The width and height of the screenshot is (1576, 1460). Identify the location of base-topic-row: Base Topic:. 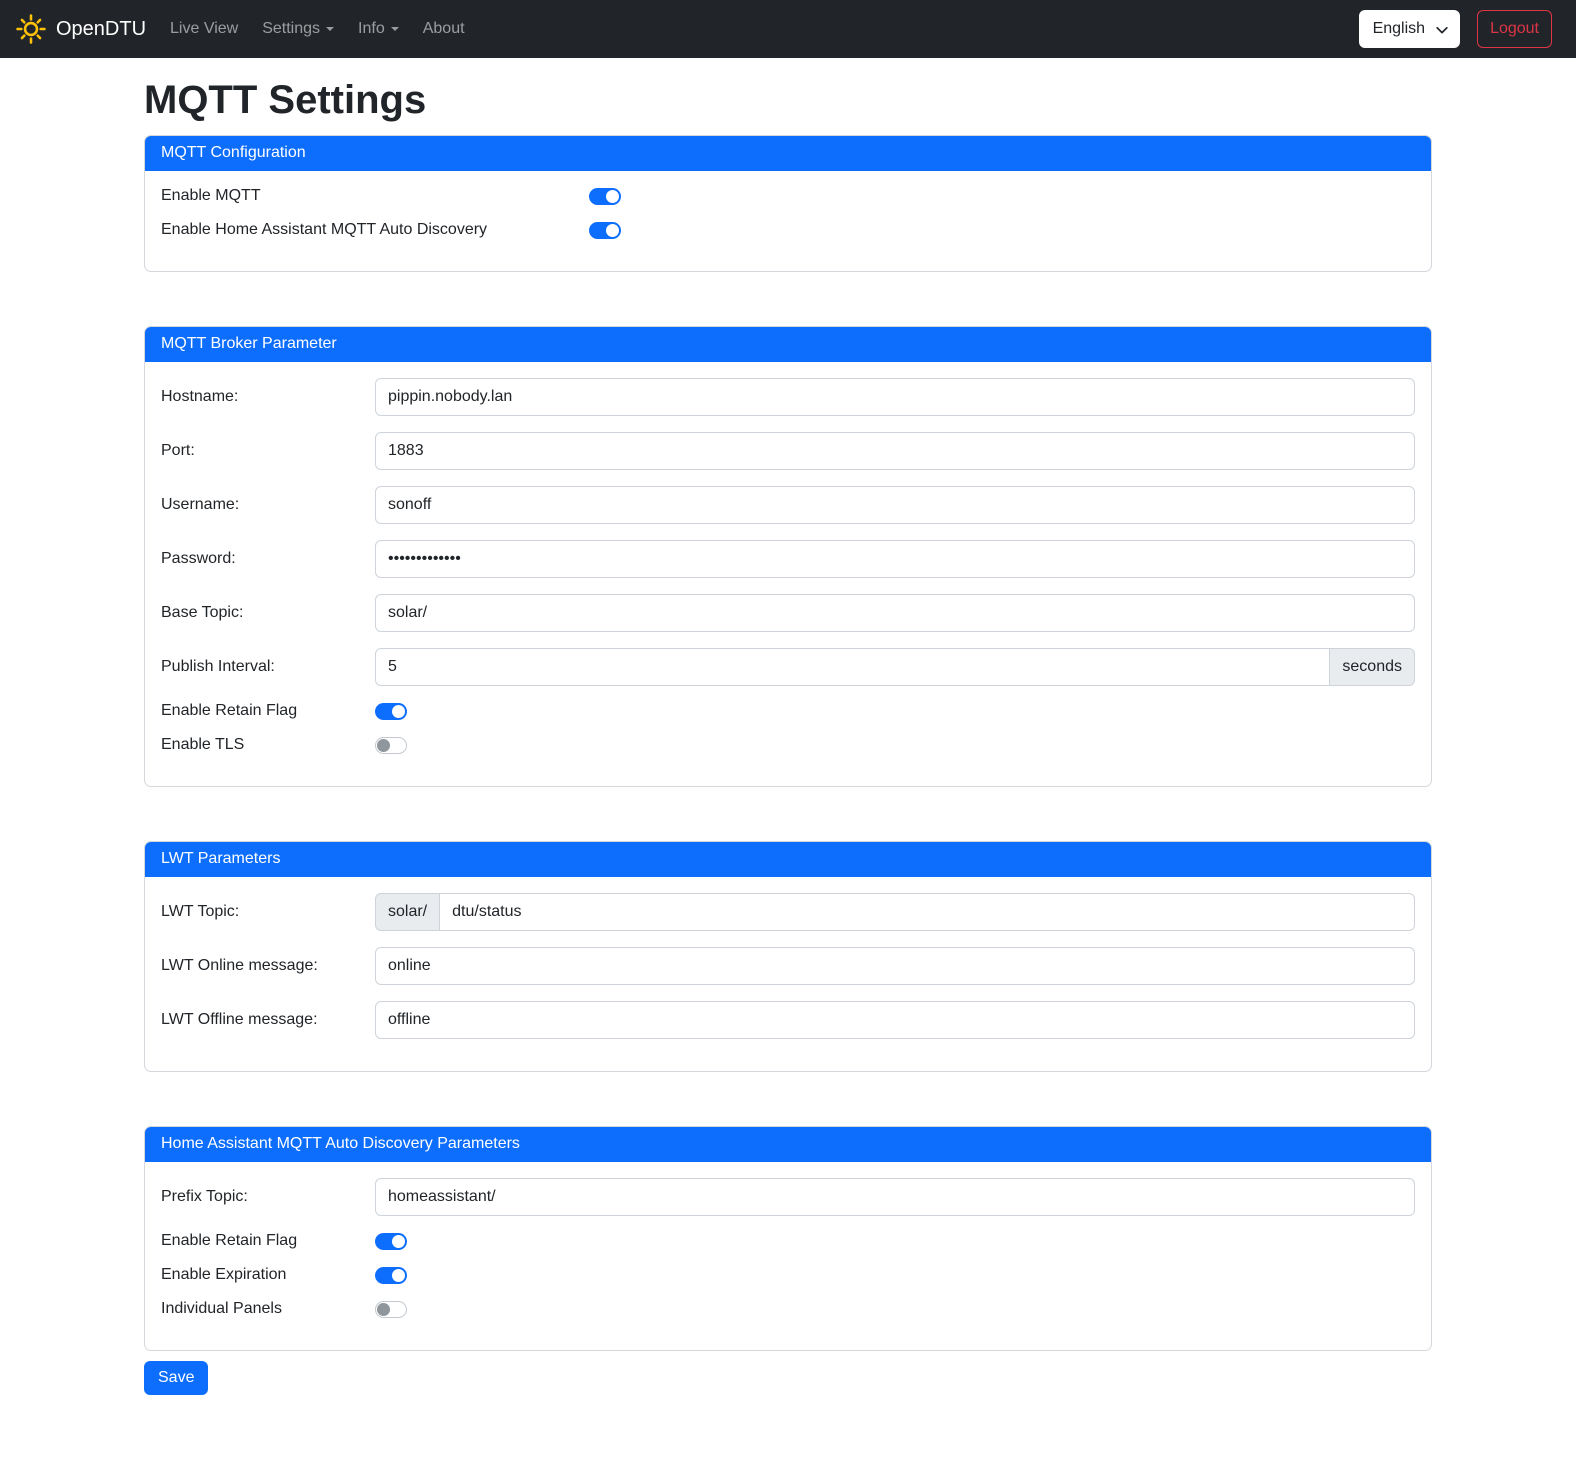
(788, 613).